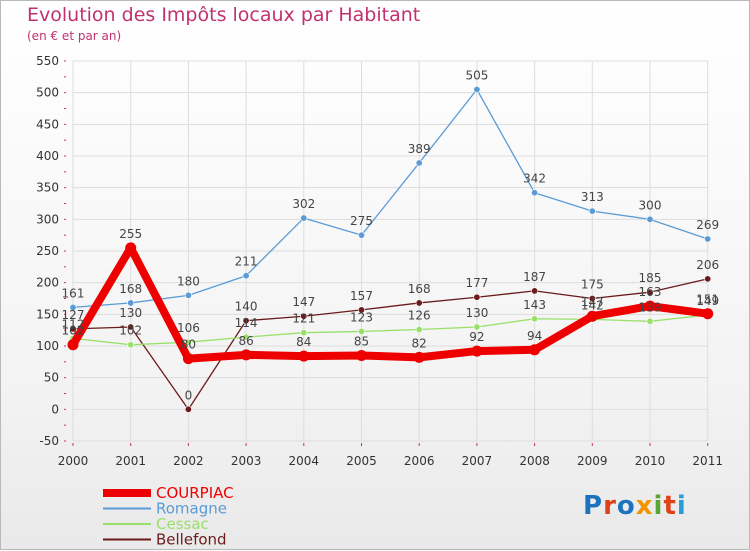 Image resolution: width=750 pixels, height=551 pixels. Describe the element at coordinates (707, 265) in the screenshot. I see `data-label: 206` at that location.